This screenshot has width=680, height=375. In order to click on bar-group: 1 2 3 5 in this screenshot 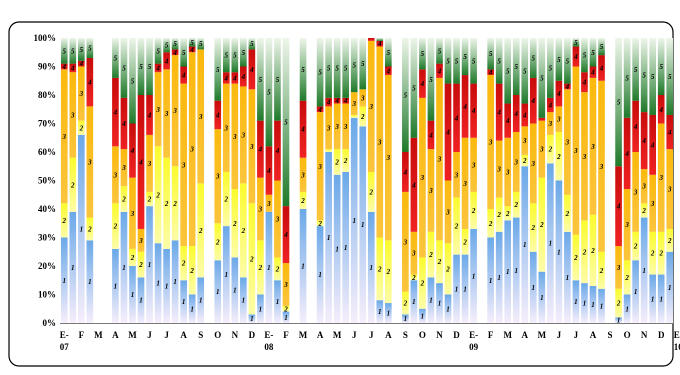, I will do `click(363, 180)`.